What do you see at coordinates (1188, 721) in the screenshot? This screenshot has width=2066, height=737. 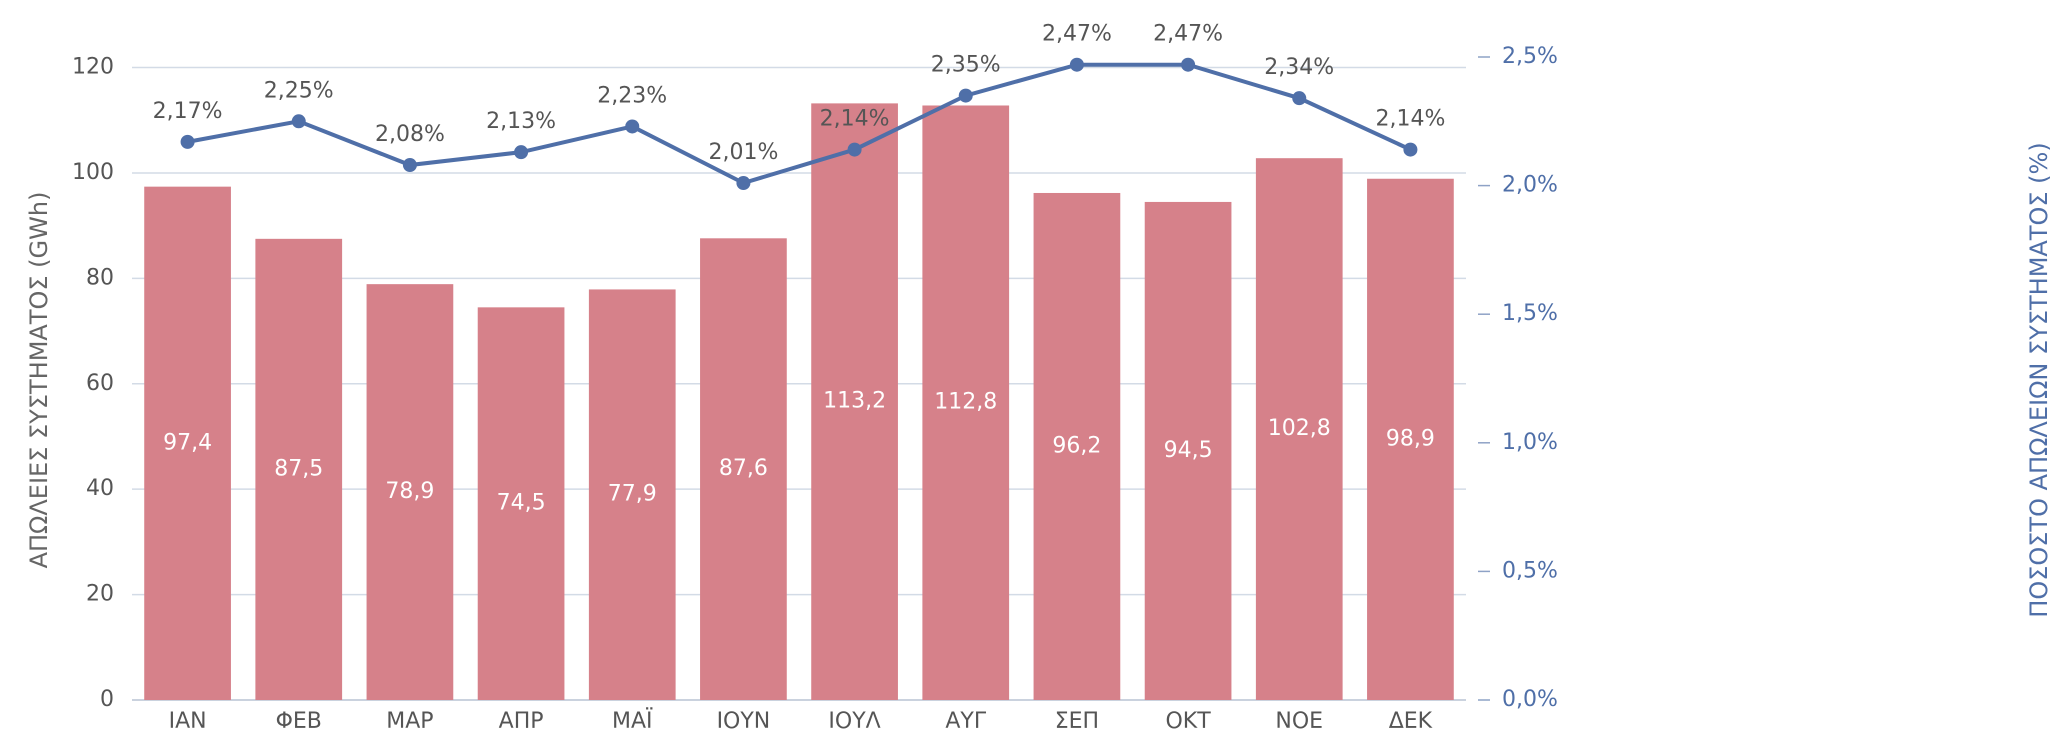 I see `x-tick-label: ΟΚΤ` at bounding box center [1188, 721].